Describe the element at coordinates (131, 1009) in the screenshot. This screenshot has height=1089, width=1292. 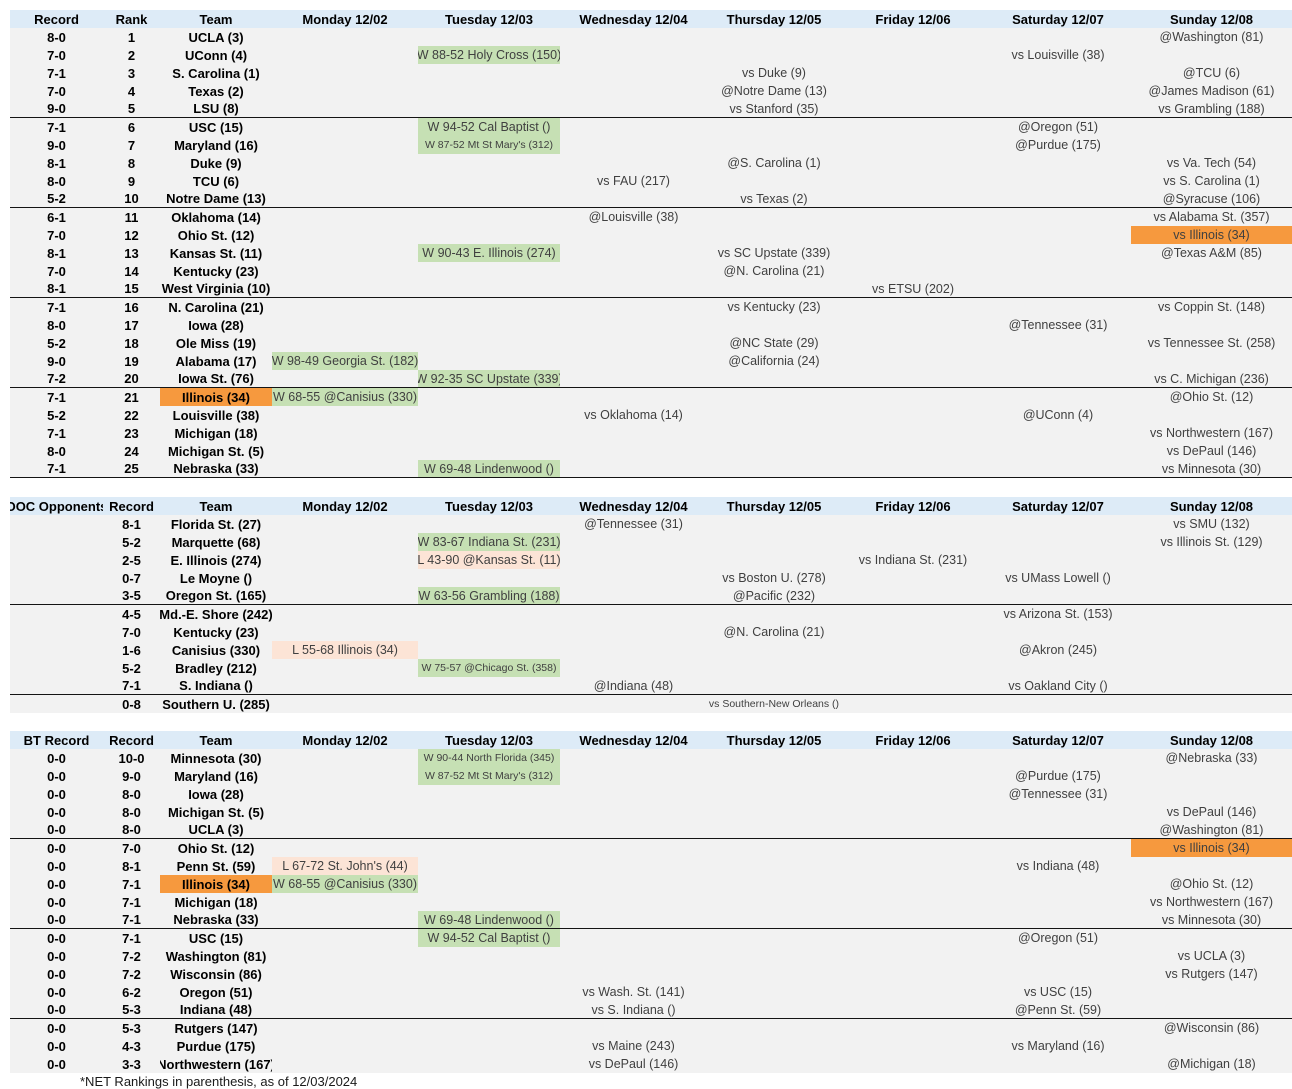
I see `record-cell: 5-3` at that location.